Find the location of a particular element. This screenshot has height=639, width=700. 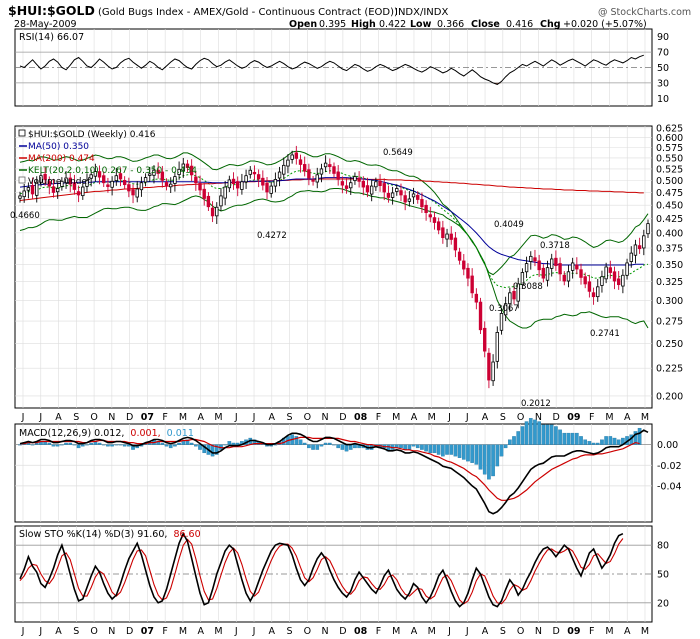

price-annotation: 0.4660 is located at coordinates (25, 216).